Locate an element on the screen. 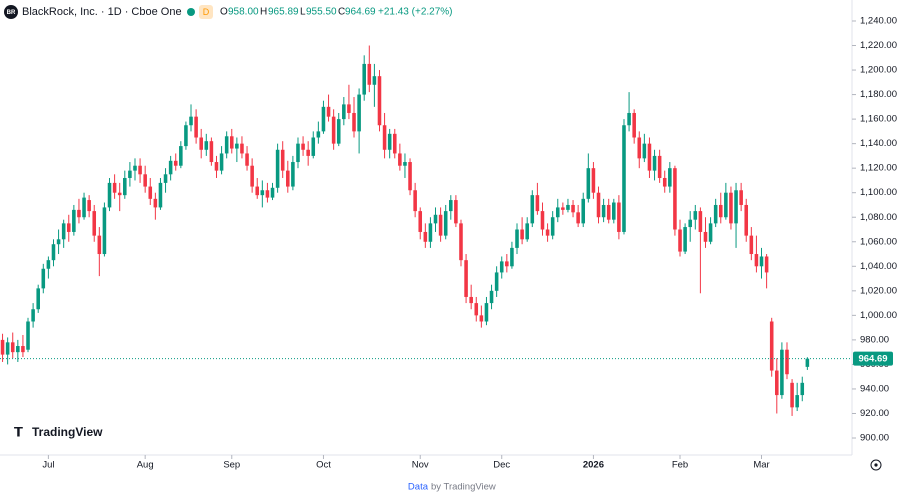 Image resolution: width=900 pixels, height=503 pixels. symbol: BlackRock, Inc. · 1D · Cboe One is located at coordinates (102, 12).